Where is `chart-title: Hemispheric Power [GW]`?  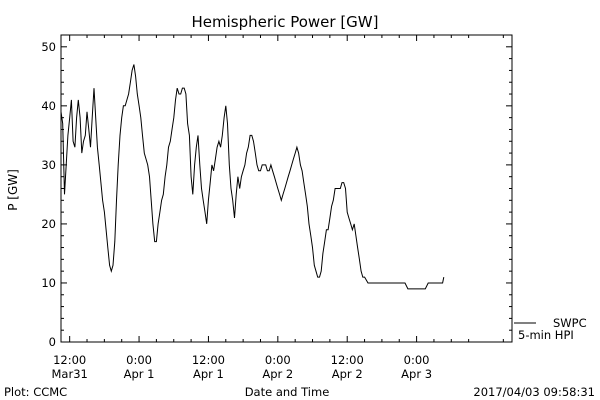 chart-title: Hemispheric Power [GW] is located at coordinates (285, 22).